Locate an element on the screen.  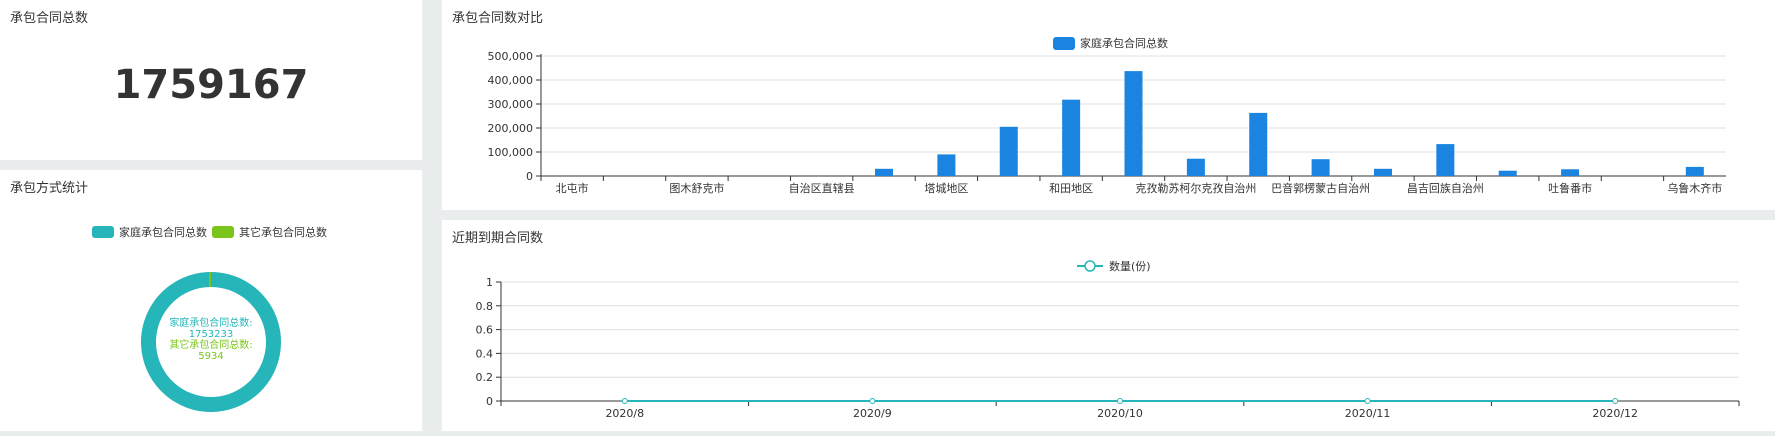
x-tick-label: 2020/10 is located at coordinates (1120, 413).